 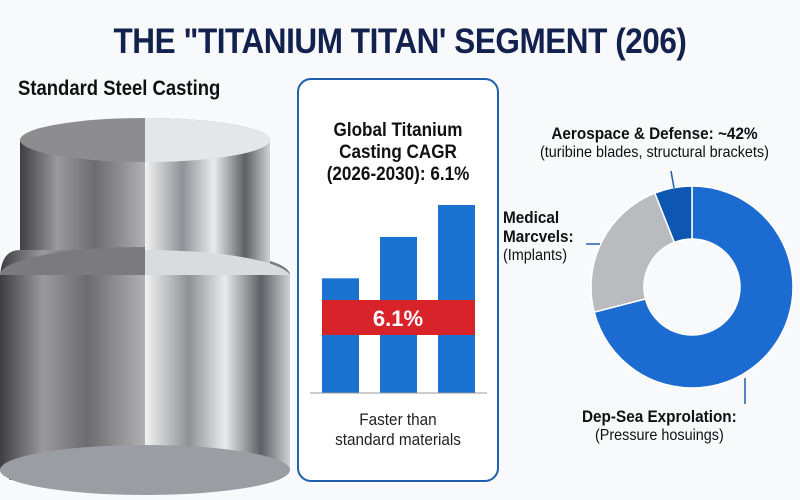 What do you see at coordinates (672, 179) in the screenshot?
I see `aerospace-leader-line` at bounding box center [672, 179].